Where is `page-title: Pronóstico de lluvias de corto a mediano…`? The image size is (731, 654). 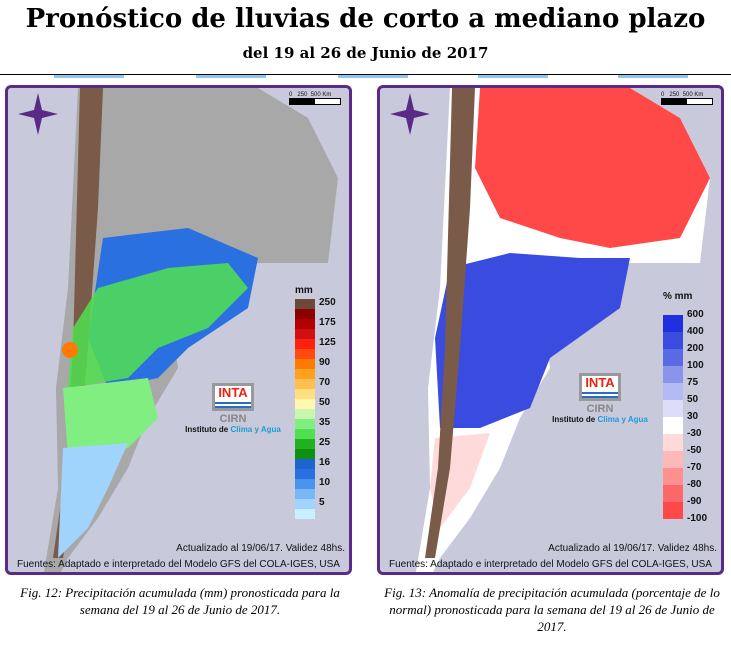 page-title: Pronóstico de lluvias de corto a mediano… is located at coordinates (365, 19).